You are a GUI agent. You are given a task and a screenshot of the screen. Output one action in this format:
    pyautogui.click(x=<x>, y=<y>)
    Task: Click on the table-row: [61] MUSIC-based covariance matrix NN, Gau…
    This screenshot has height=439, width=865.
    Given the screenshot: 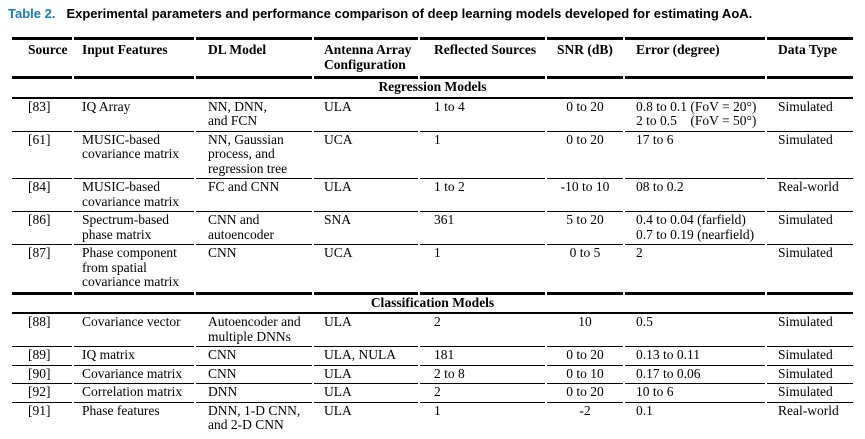 What is the action you would take?
    pyautogui.click(x=432, y=155)
    